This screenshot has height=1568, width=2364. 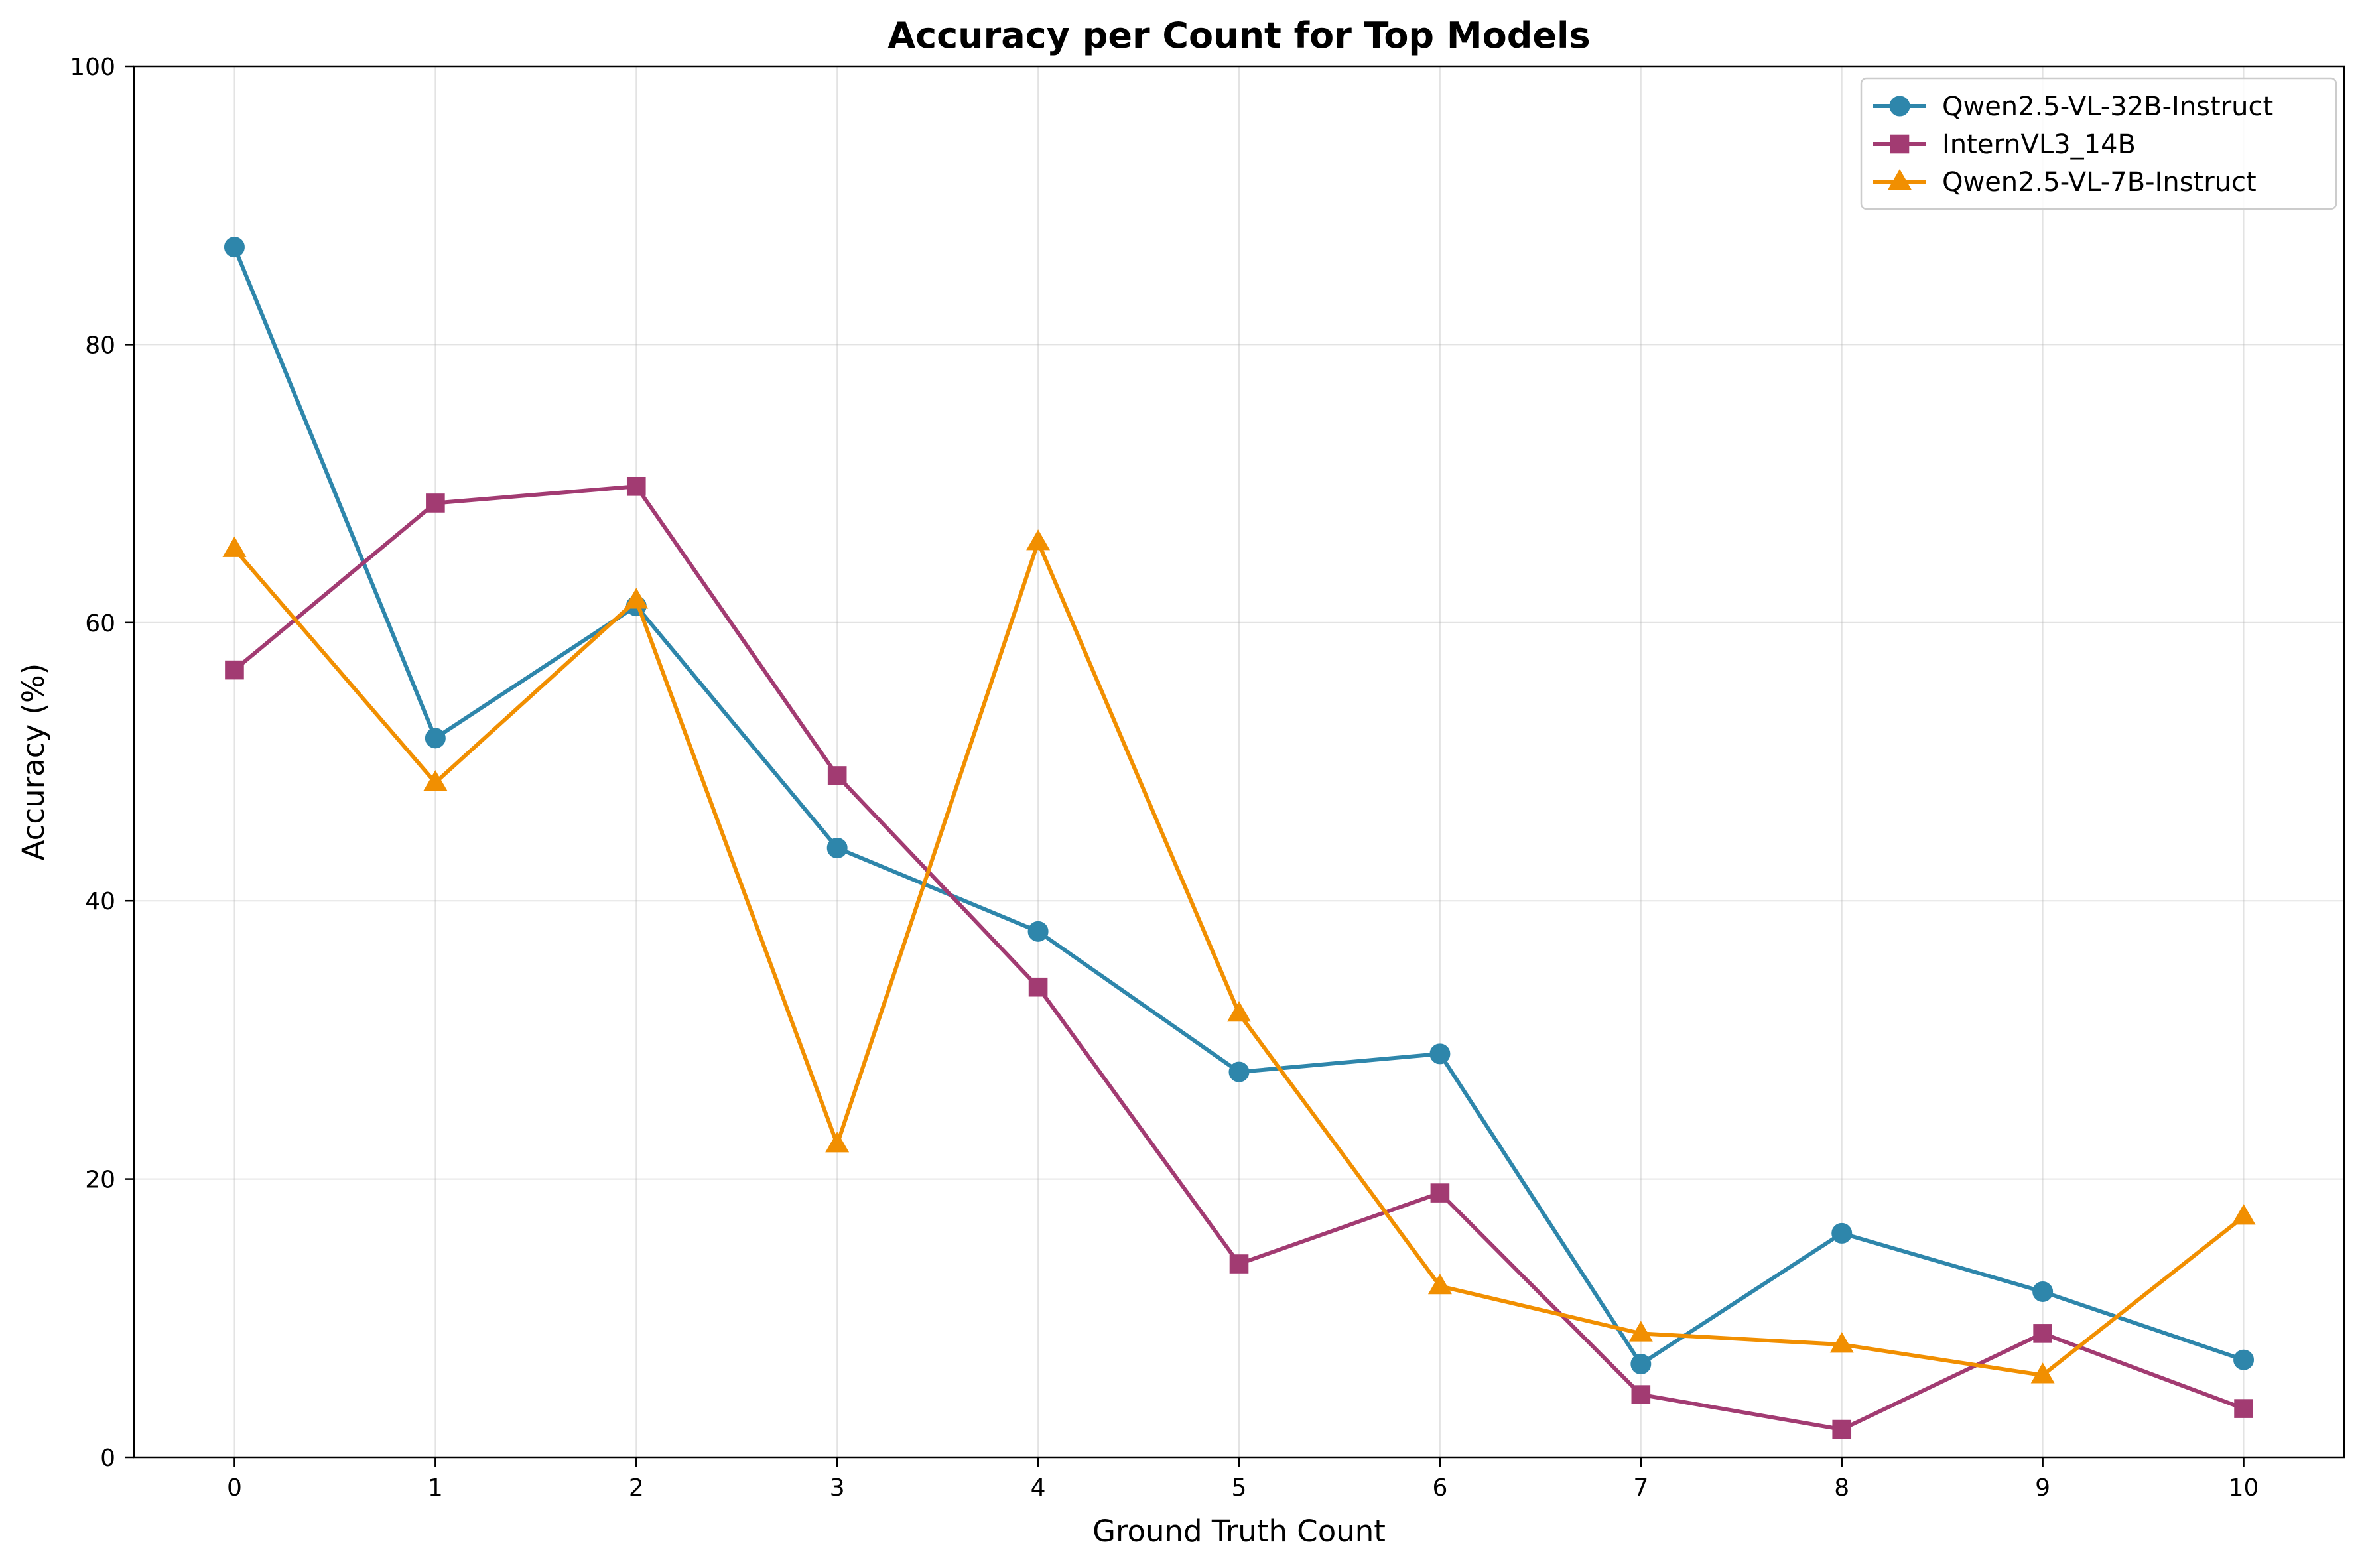 What do you see at coordinates (33, 762) in the screenshot?
I see `y-axis-label: Accuracy (%)` at bounding box center [33, 762].